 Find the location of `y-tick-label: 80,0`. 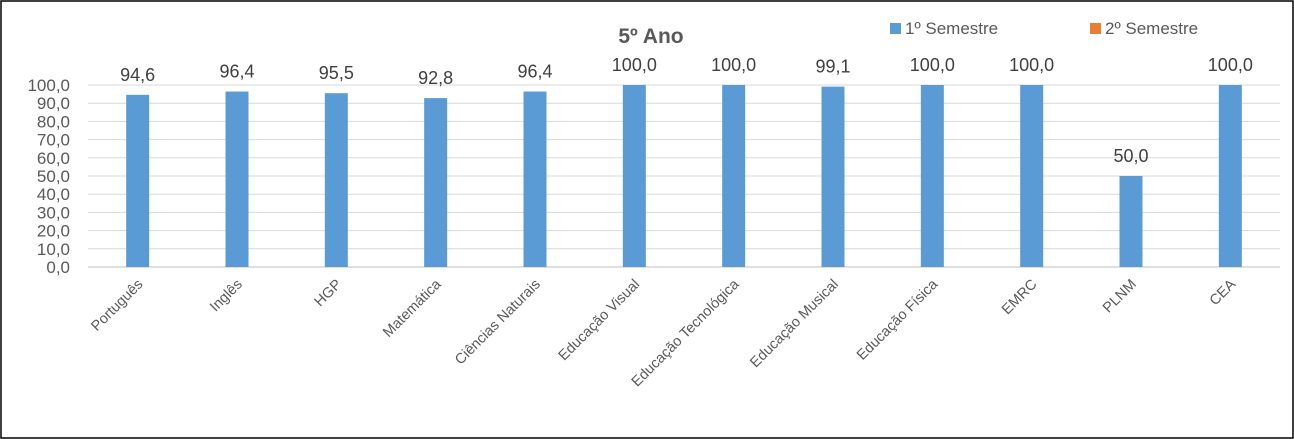

y-tick-label: 80,0 is located at coordinates (53, 121).